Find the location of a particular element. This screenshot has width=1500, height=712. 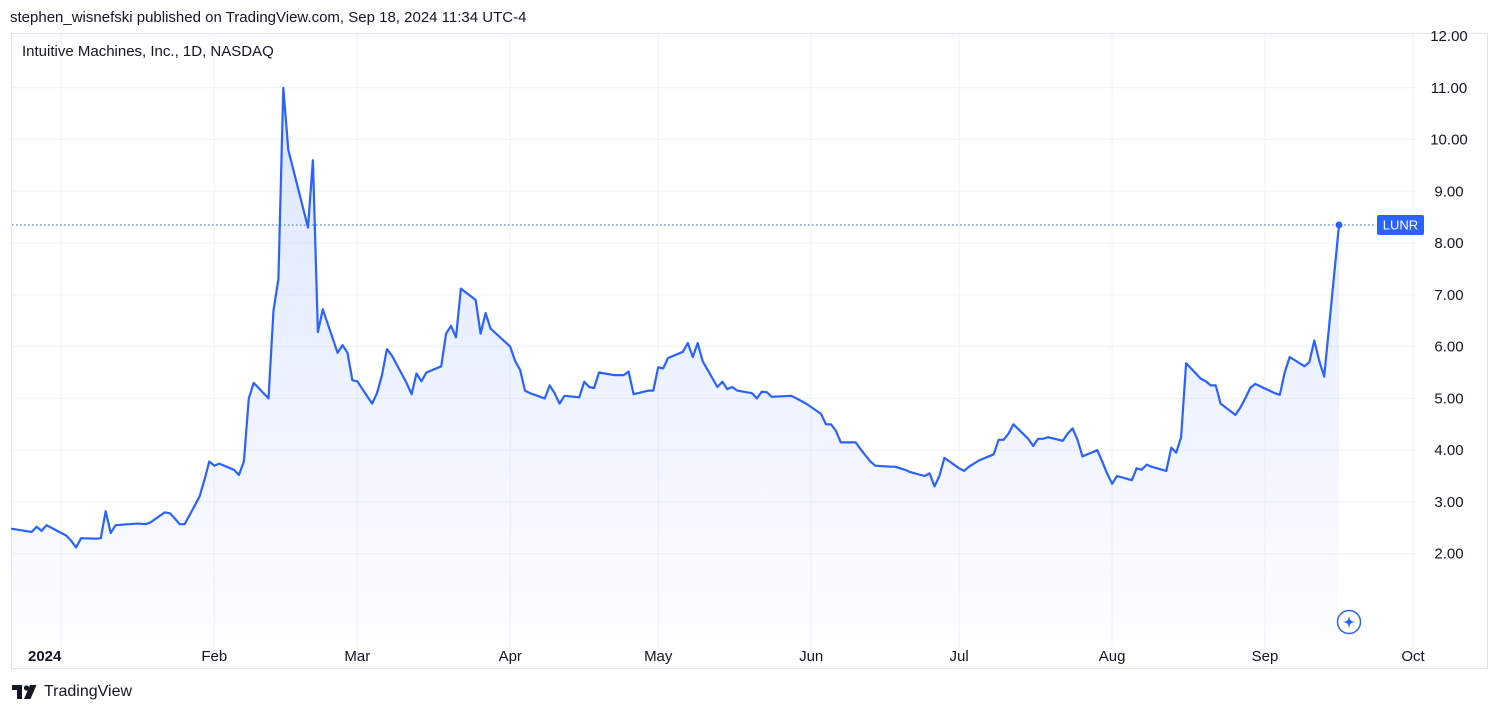

y-tick-label: 11.00 is located at coordinates (1449, 88).